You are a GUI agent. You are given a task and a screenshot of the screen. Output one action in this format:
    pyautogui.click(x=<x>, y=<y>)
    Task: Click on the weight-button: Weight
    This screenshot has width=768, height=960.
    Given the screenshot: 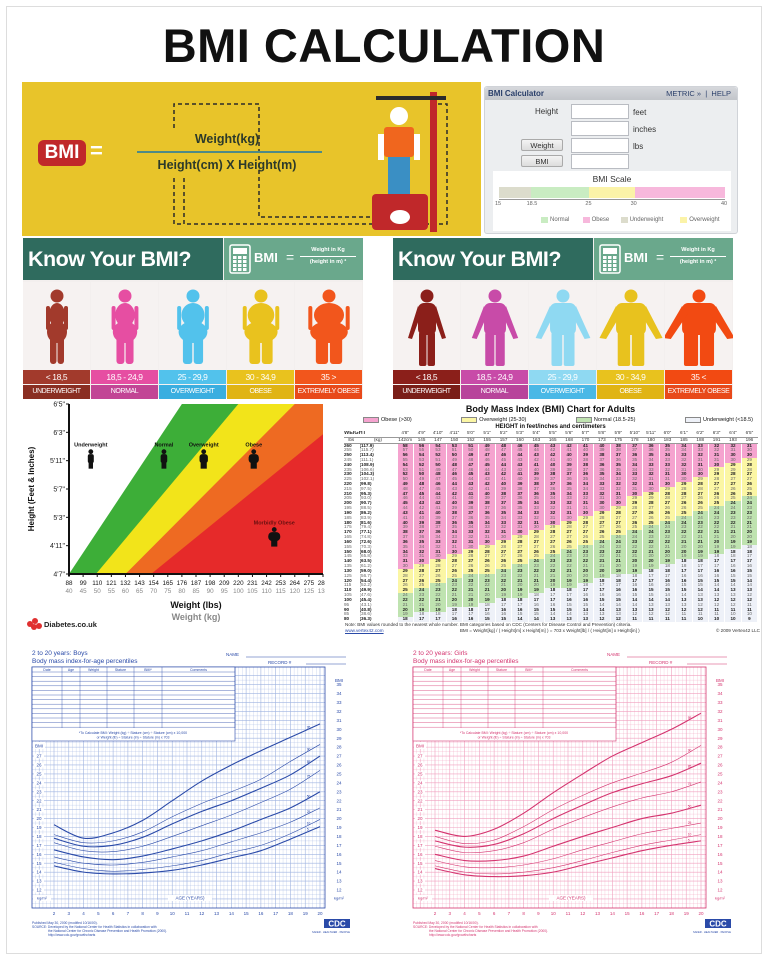 What is the action you would take?
    pyautogui.click(x=542, y=145)
    